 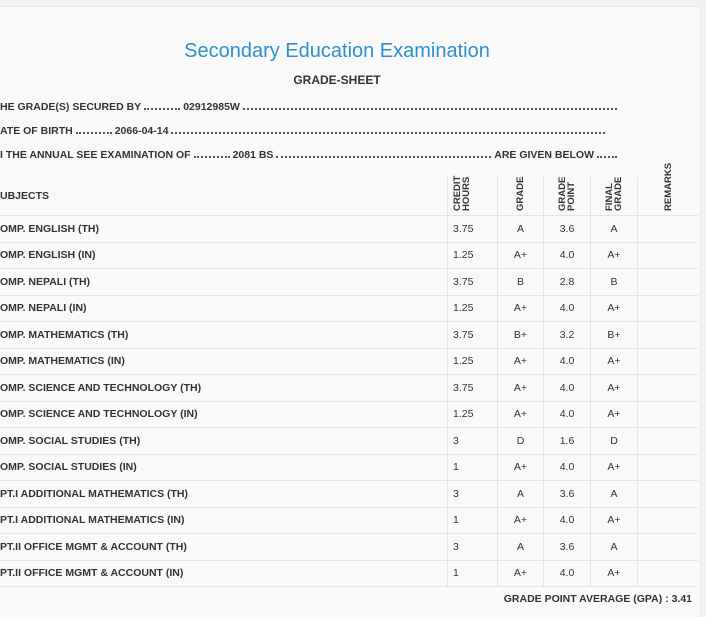 What do you see at coordinates (349, 547) in the screenshot?
I see `table-row: PT.II OFFICE MGMT & ACCOUNT (TH) 3 A 3.6 A` at bounding box center [349, 547].